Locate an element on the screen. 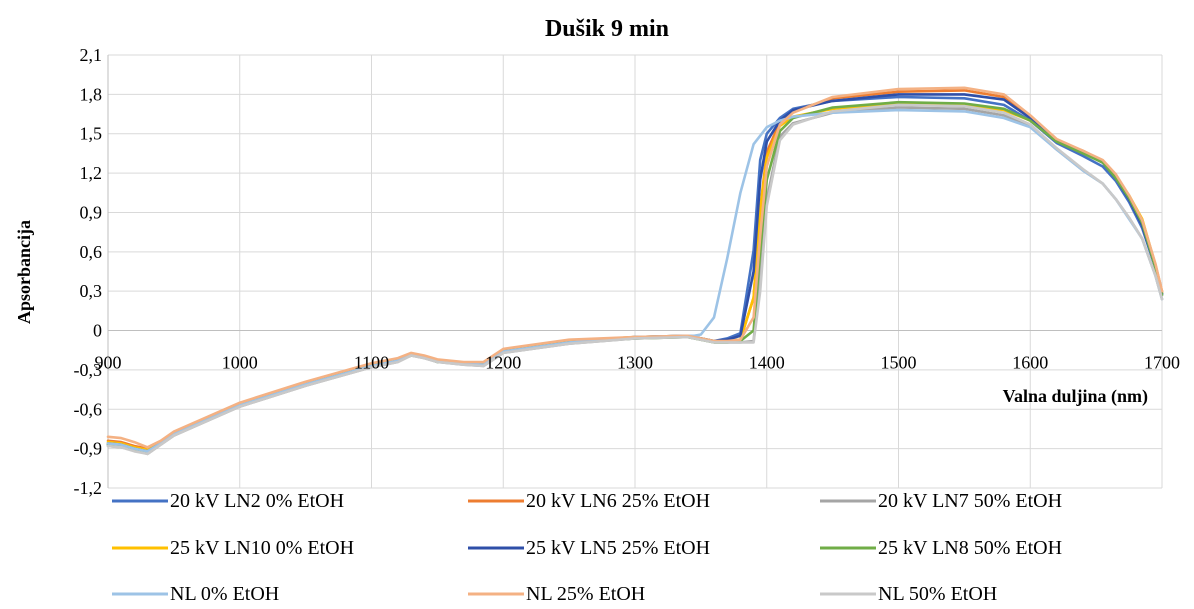  x-tick-label-7: 1600 is located at coordinates (1030, 363).